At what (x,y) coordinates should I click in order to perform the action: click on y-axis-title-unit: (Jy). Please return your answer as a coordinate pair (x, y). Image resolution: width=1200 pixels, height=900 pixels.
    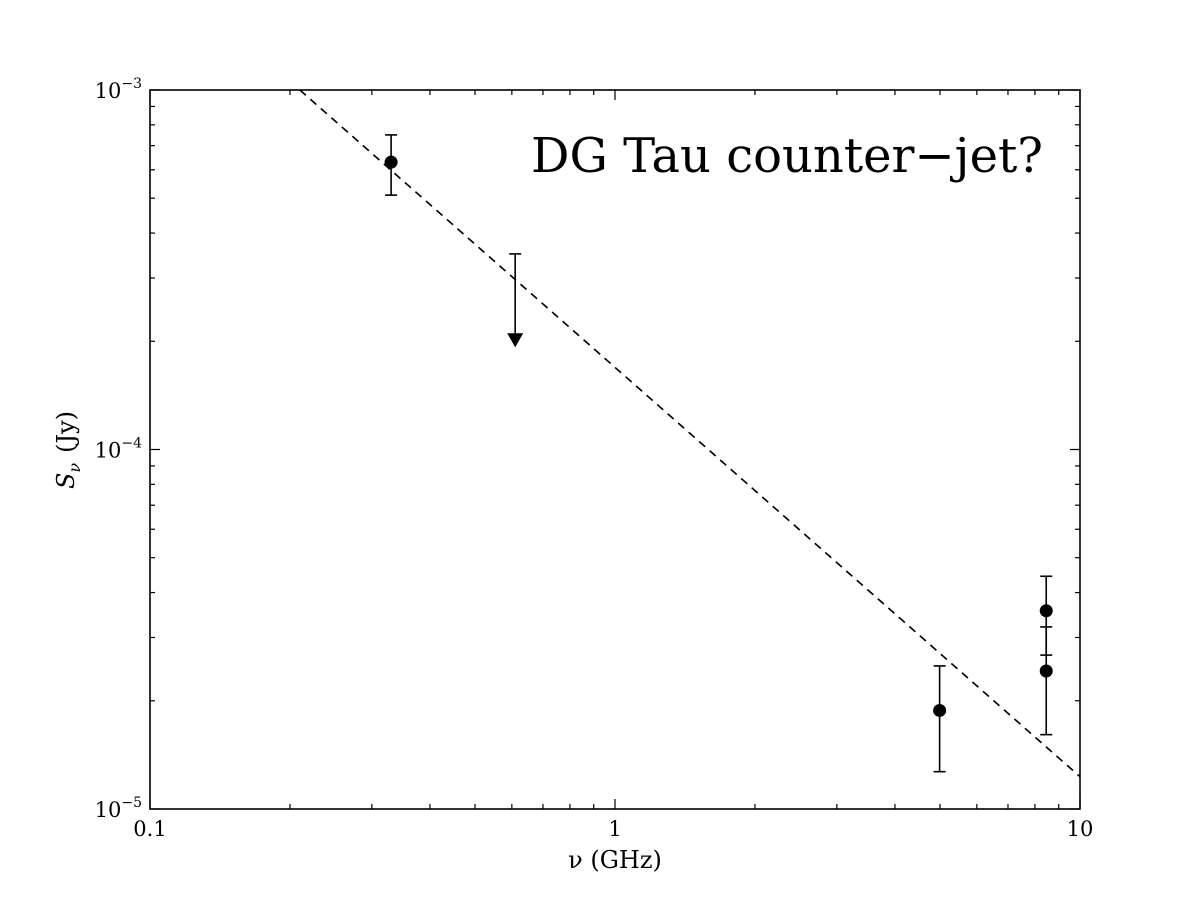
    Looking at the image, I should click on (66, 432).